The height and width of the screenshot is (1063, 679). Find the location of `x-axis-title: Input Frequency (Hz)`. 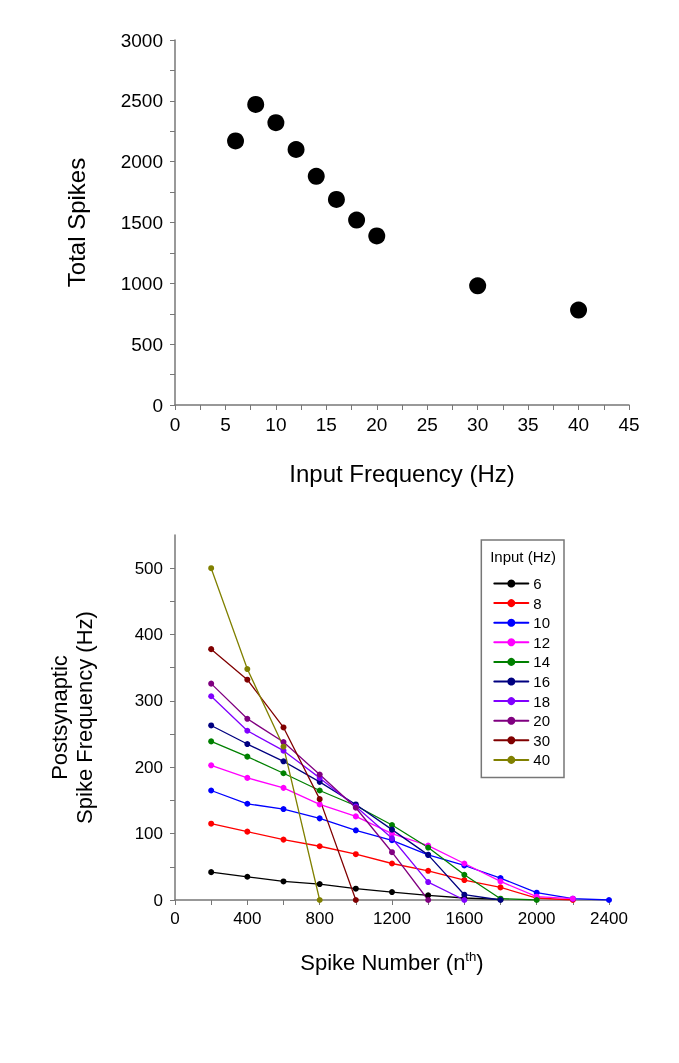

x-axis-title: Input Frequency (Hz) is located at coordinates (402, 474).